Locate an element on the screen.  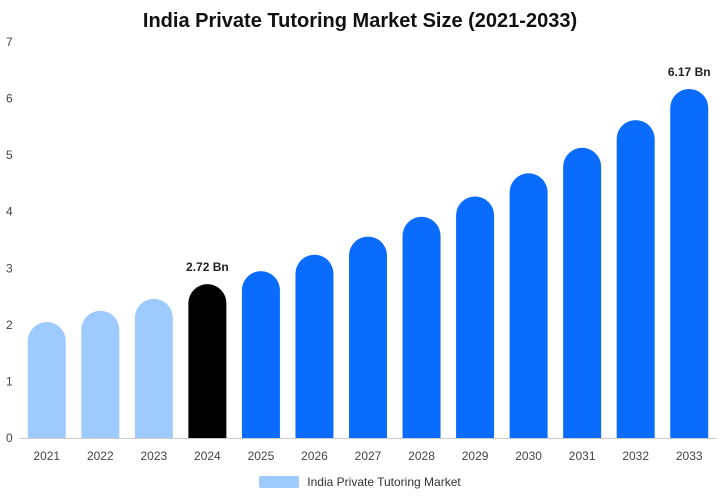
bar-2033 is located at coordinates (689, 263).